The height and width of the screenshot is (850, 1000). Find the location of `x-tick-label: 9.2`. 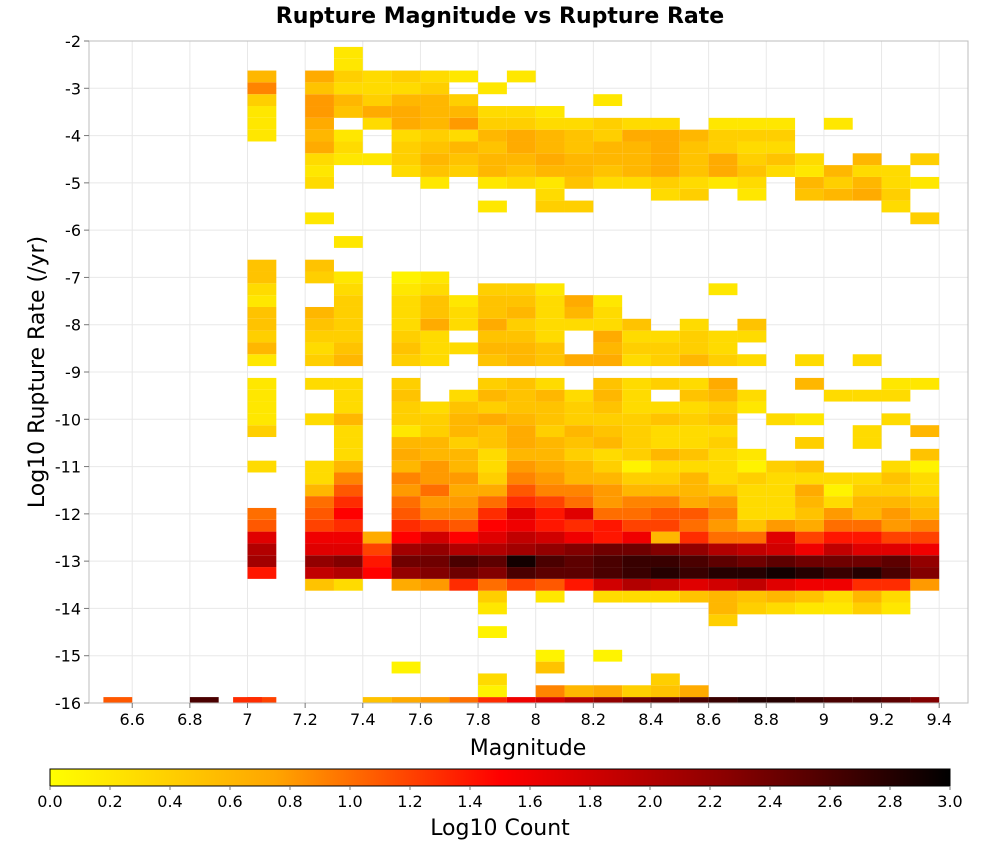

x-tick-label: 9.2 is located at coordinates (881, 719).